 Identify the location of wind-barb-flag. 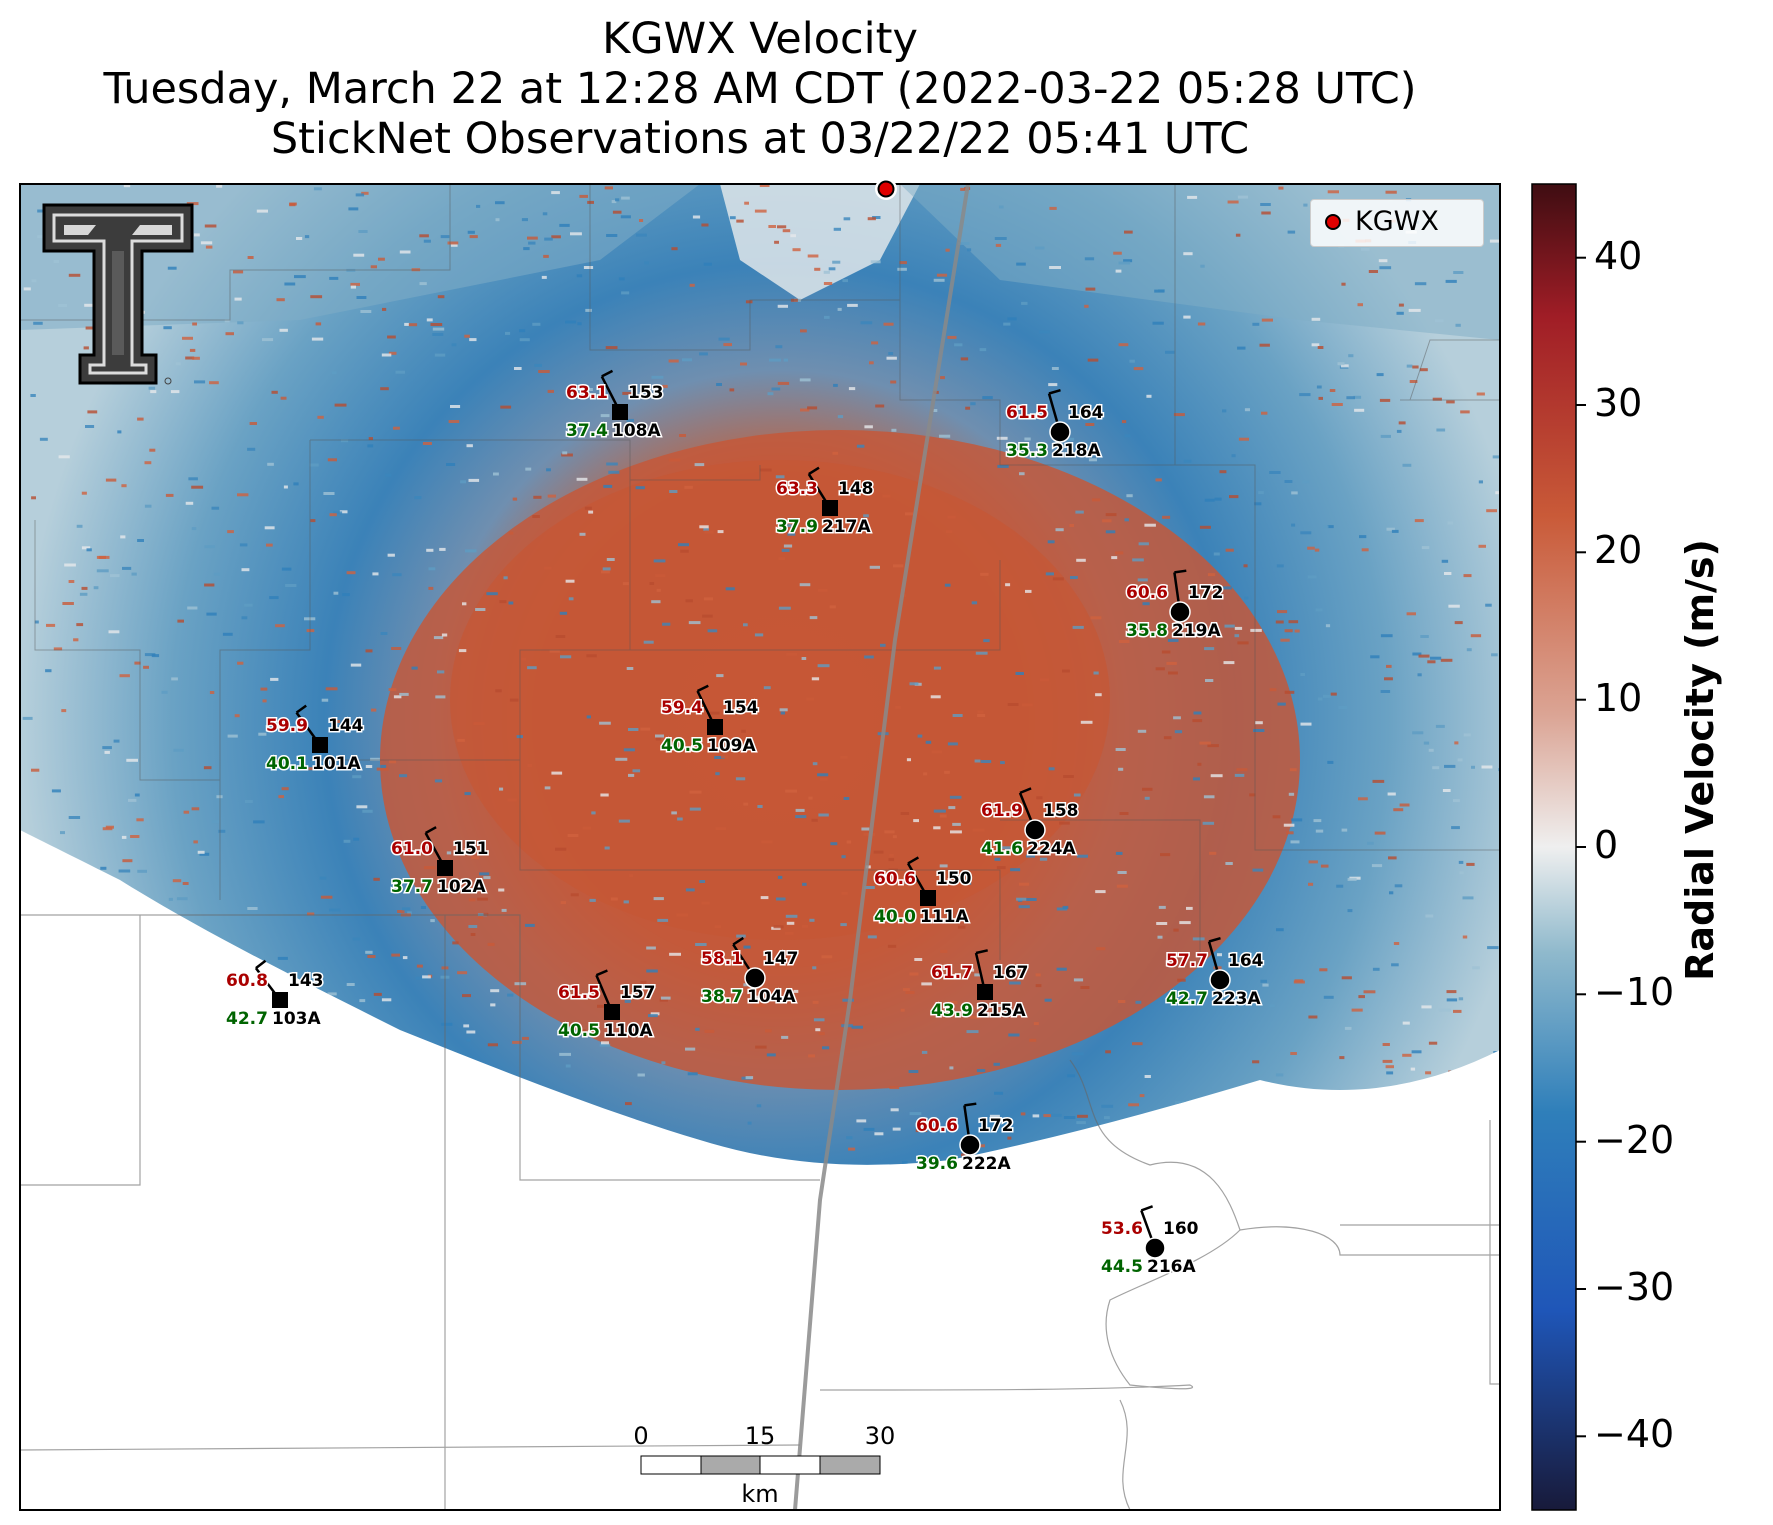
(814, 471).